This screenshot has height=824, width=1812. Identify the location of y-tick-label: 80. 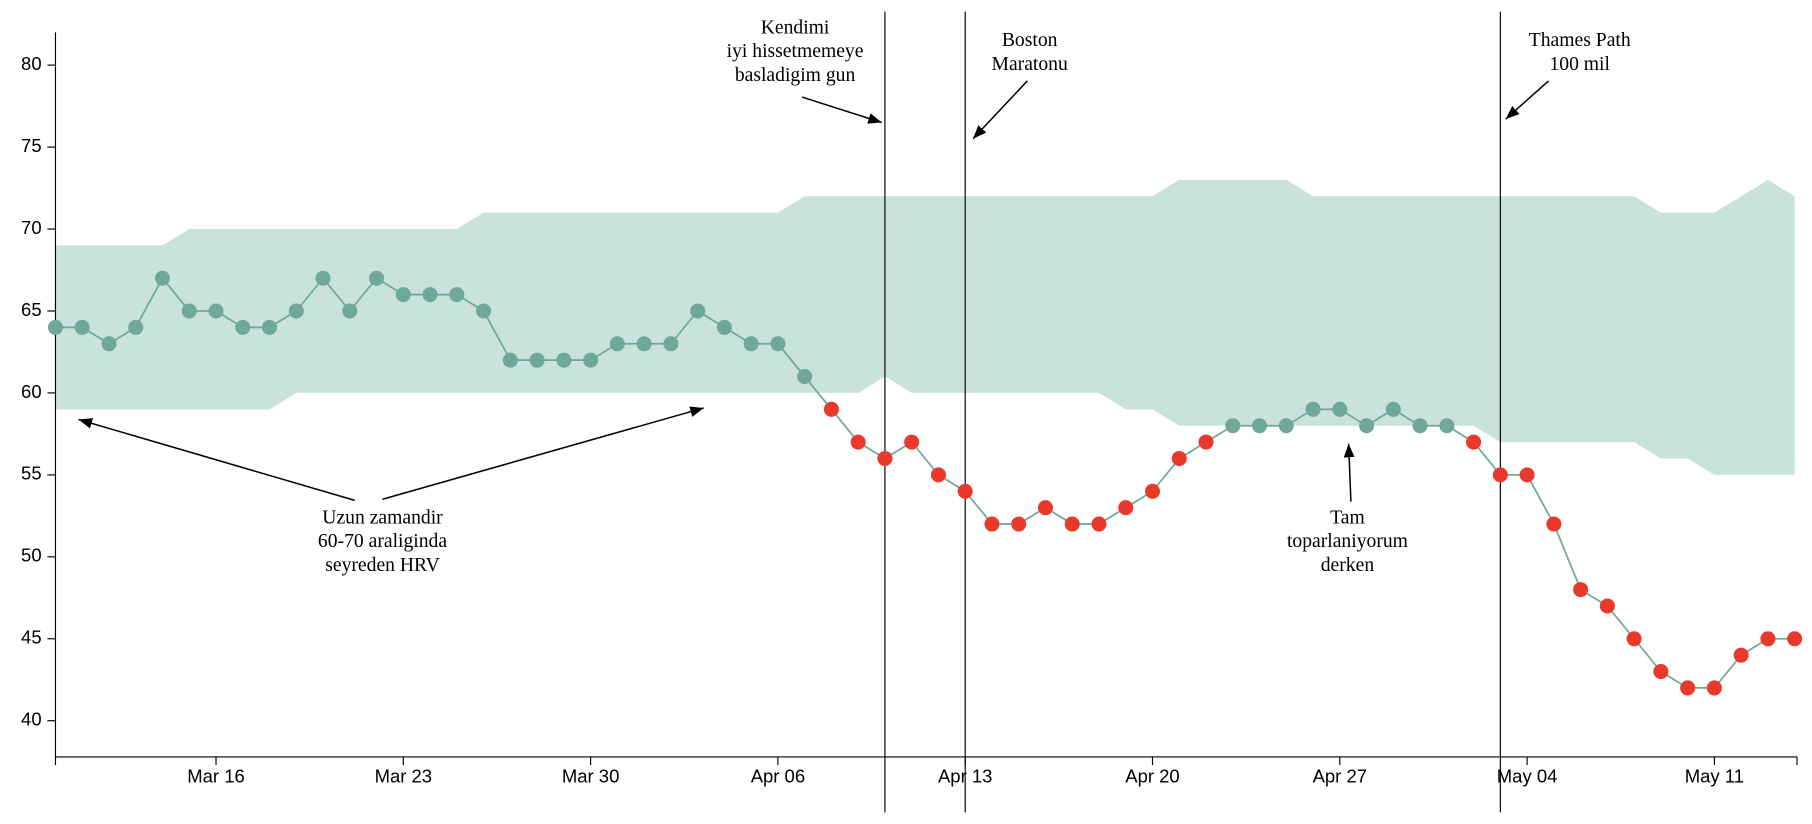
(31, 63).